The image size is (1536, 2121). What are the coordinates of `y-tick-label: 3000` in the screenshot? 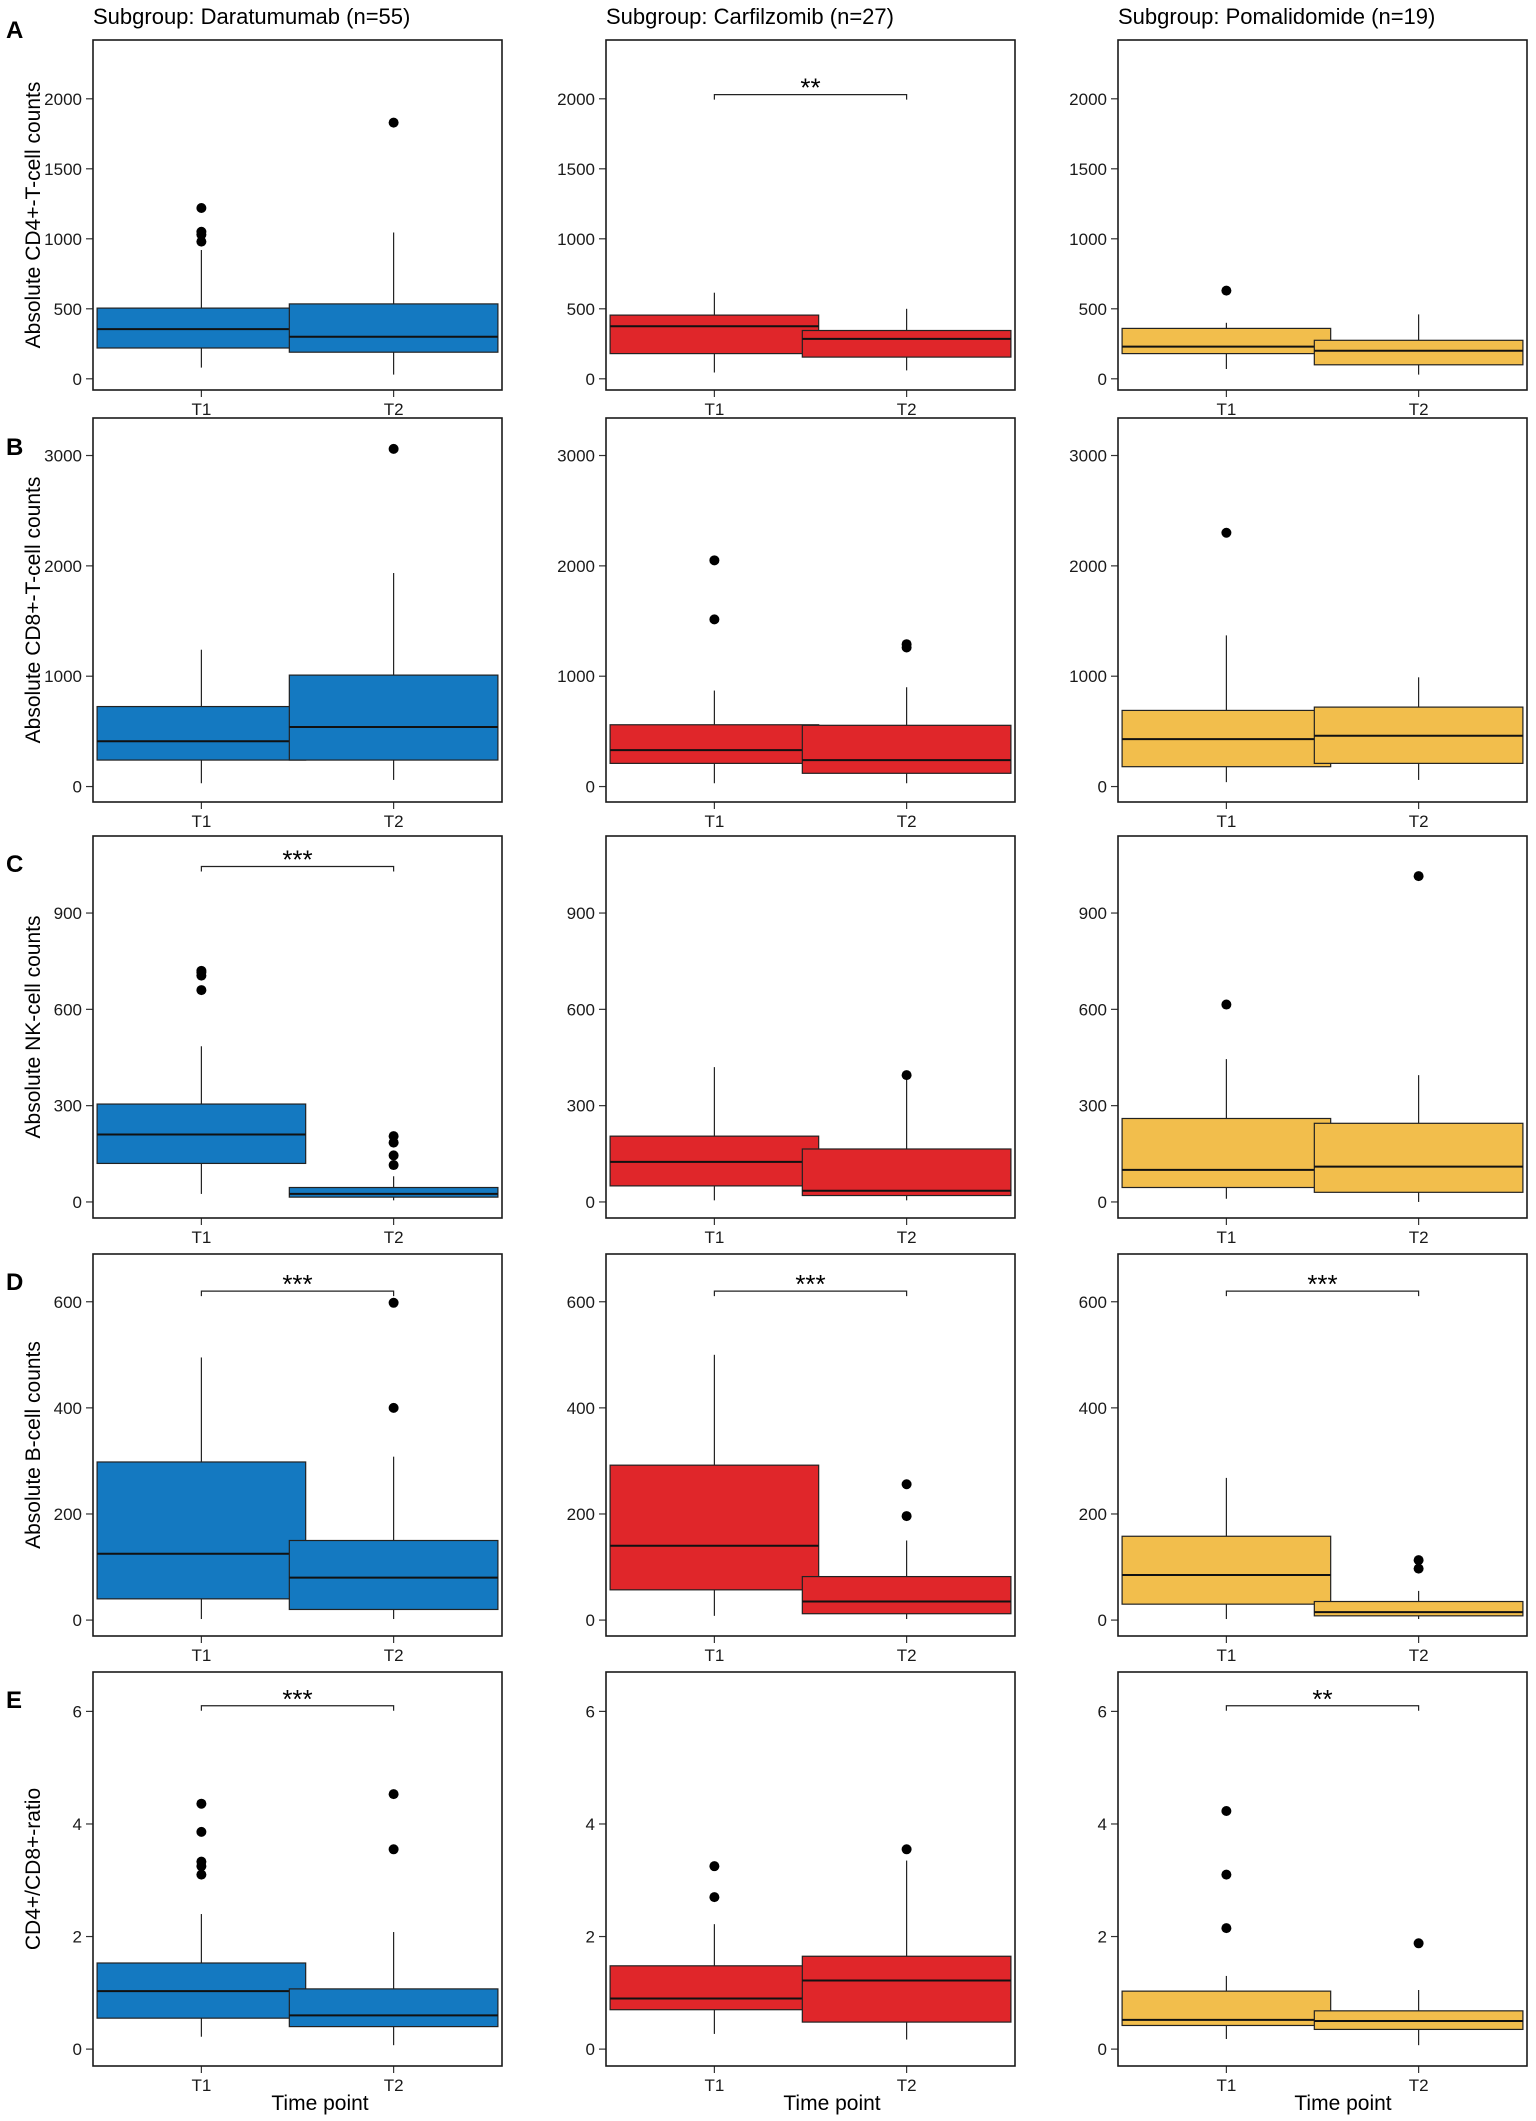 It's located at (1088, 456).